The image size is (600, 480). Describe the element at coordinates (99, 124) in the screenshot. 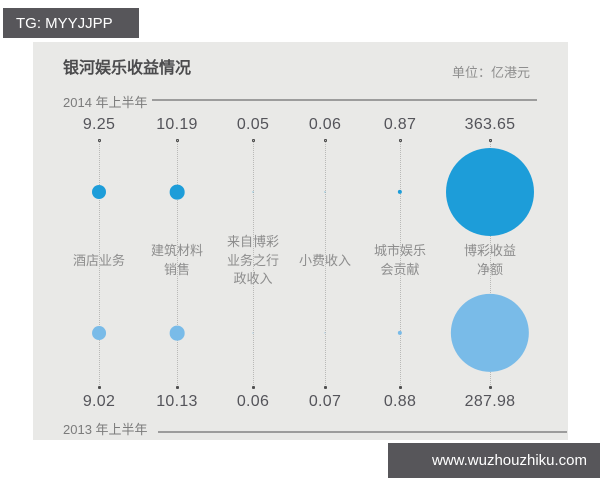

I see `value-2014: 9.25` at that location.